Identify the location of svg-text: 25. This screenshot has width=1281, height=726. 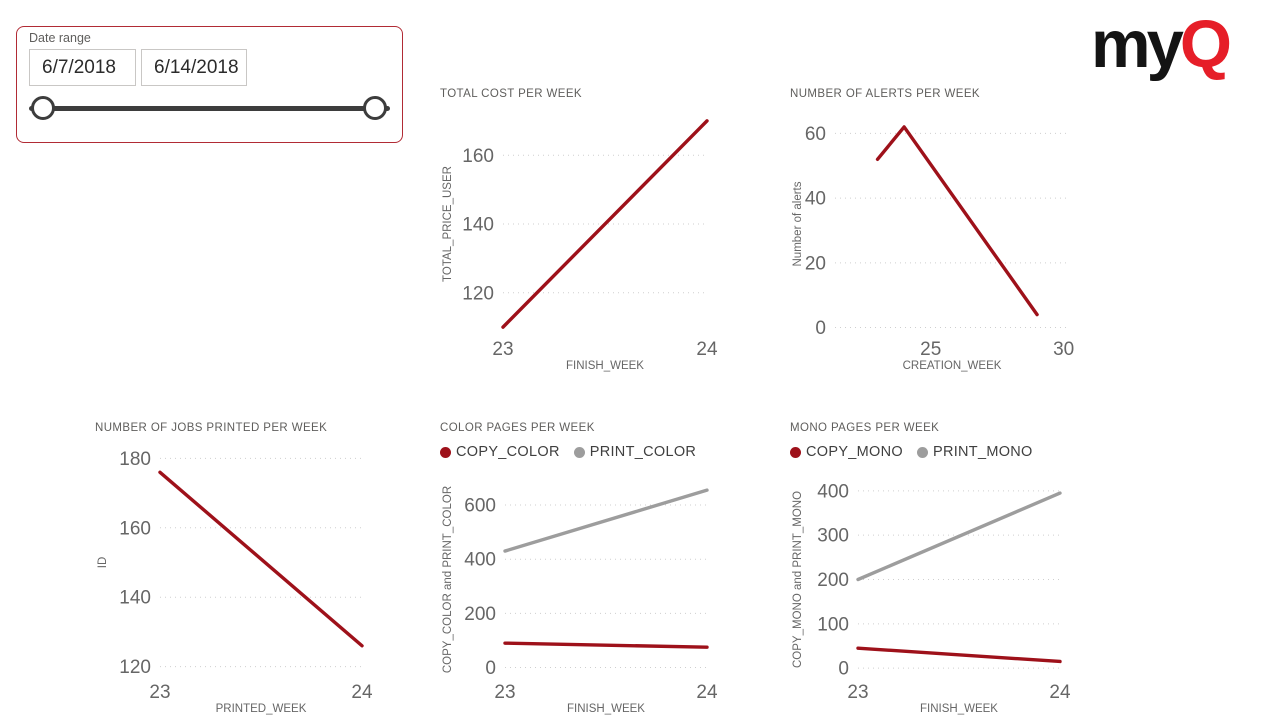
(930, 349).